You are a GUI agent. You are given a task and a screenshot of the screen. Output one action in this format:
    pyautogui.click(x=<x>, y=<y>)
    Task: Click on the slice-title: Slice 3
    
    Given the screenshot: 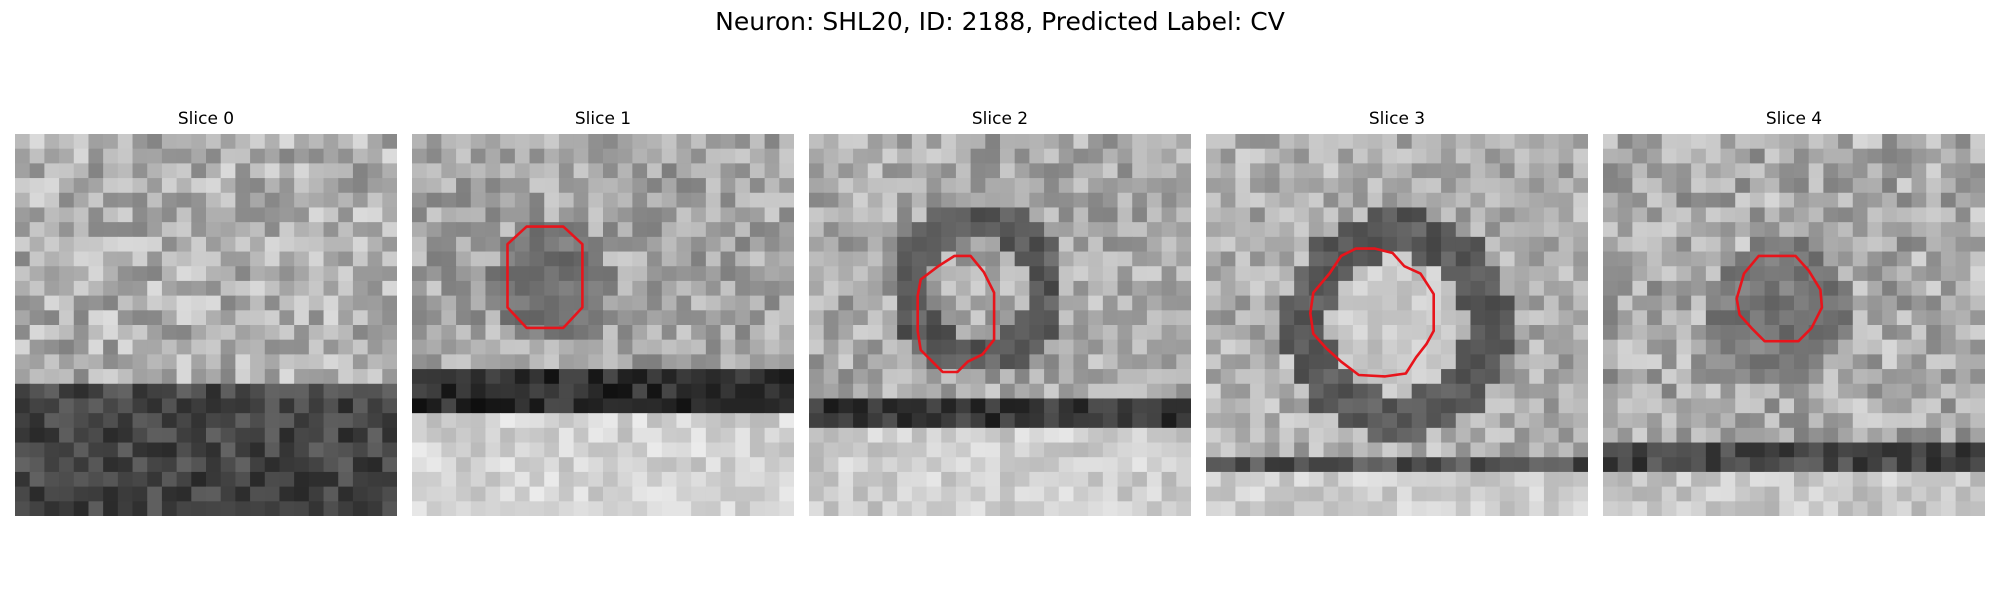 What is the action you would take?
    pyautogui.click(x=1397, y=119)
    